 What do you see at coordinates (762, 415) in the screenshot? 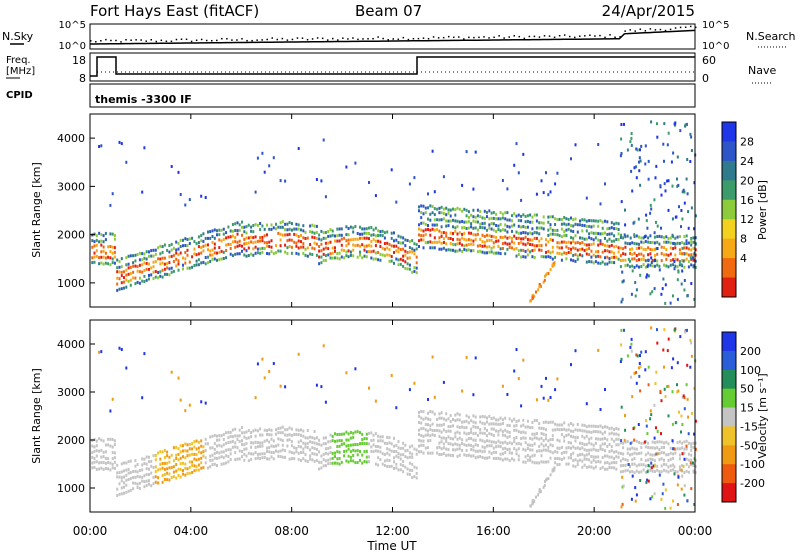
I see `velocity-colorbar-label: Velocity [m s⁻¹]` at bounding box center [762, 415].